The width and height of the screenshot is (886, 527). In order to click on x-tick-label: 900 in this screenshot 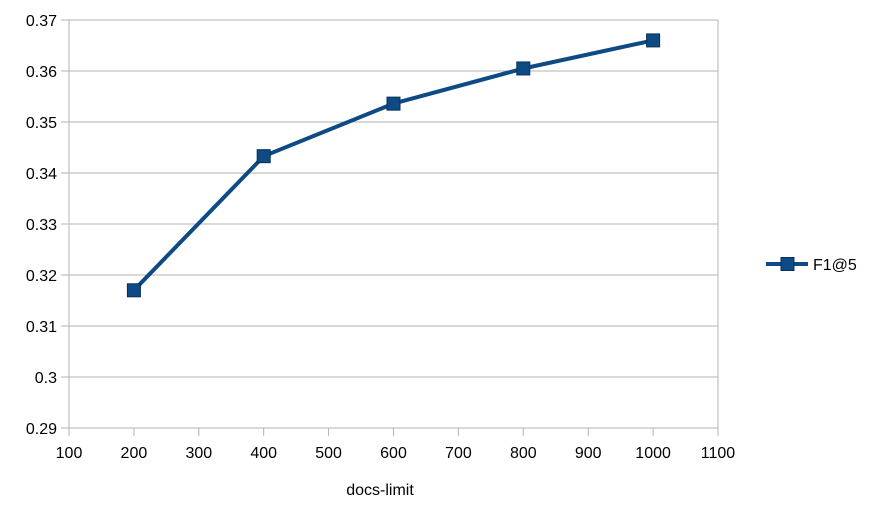, I will do `click(588, 453)`.